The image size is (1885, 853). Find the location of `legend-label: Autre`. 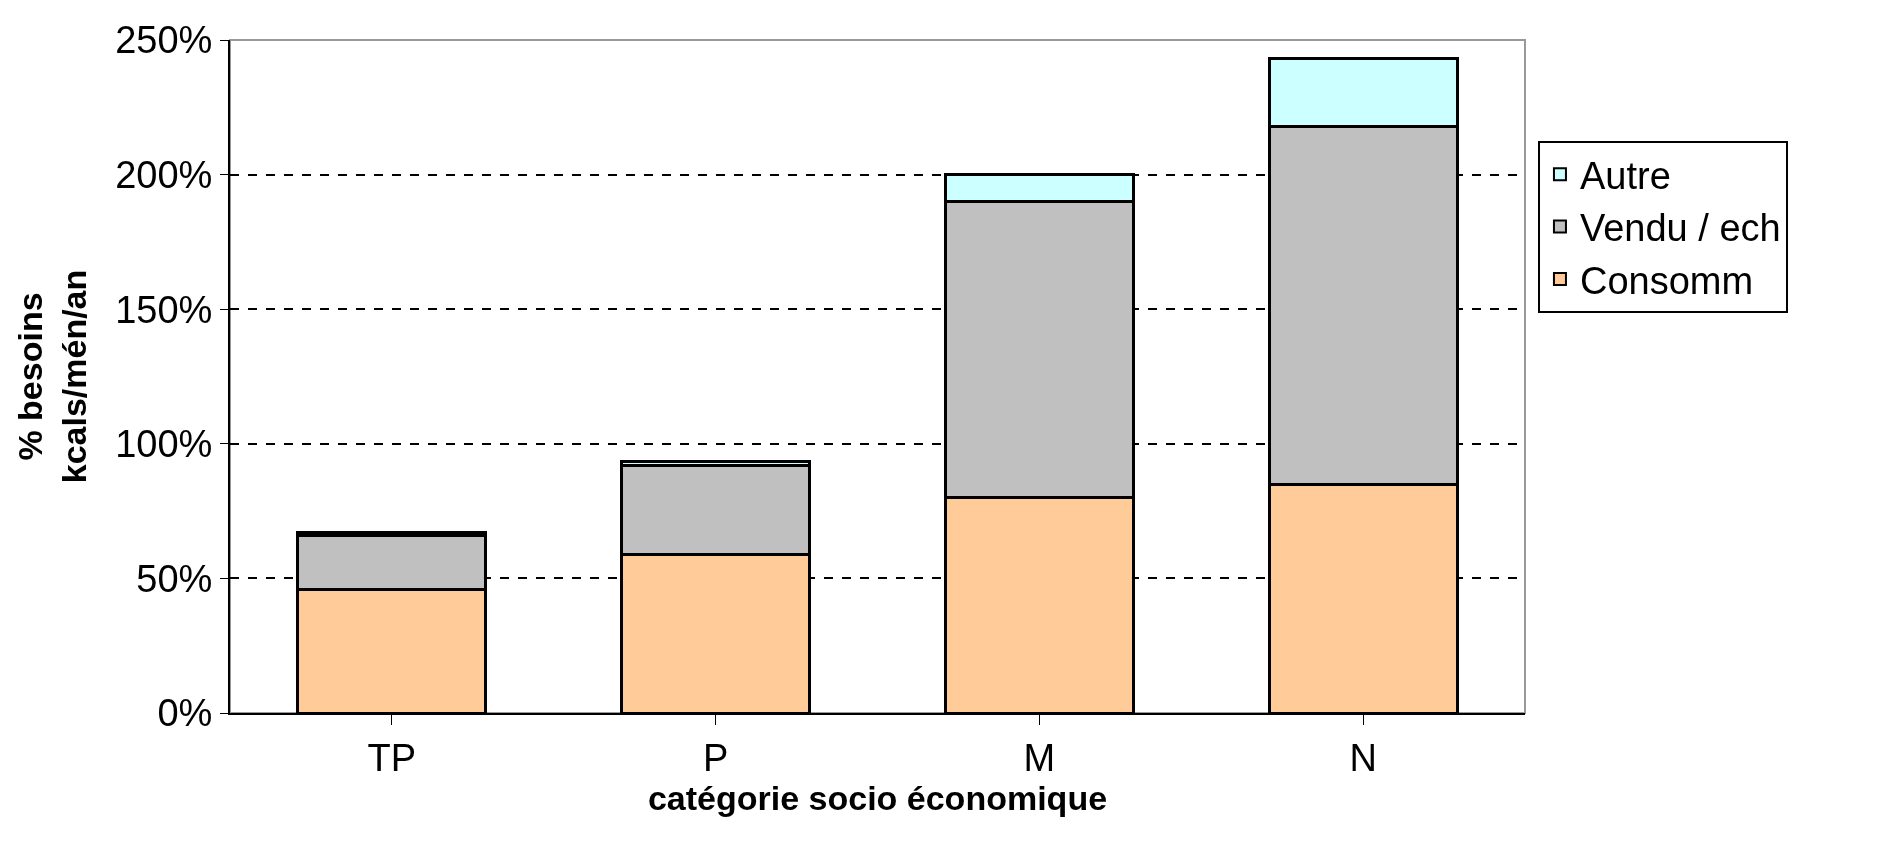

legend-label: Autre is located at coordinates (1625, 175).